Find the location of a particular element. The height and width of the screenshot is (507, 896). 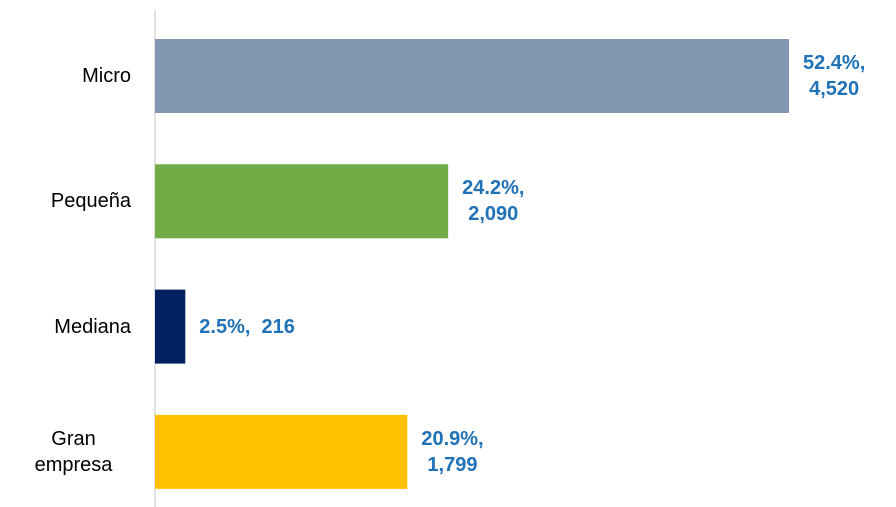

value-label: 52.4%, 4,520 is located at coordinates (834, 76).